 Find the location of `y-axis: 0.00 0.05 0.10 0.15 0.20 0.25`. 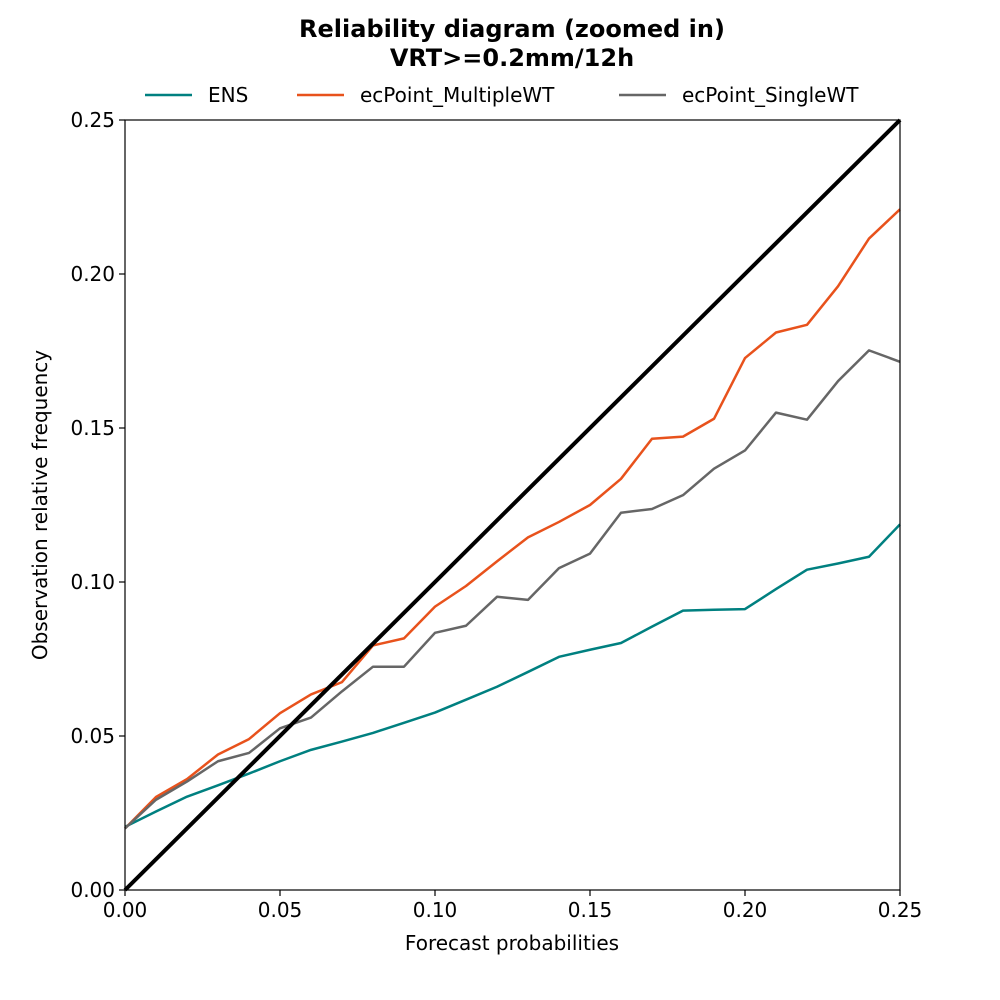

y-axis: 0.00 0.05 0.10 0.15 0.20 0.25 is located at coordinates (97, 505).